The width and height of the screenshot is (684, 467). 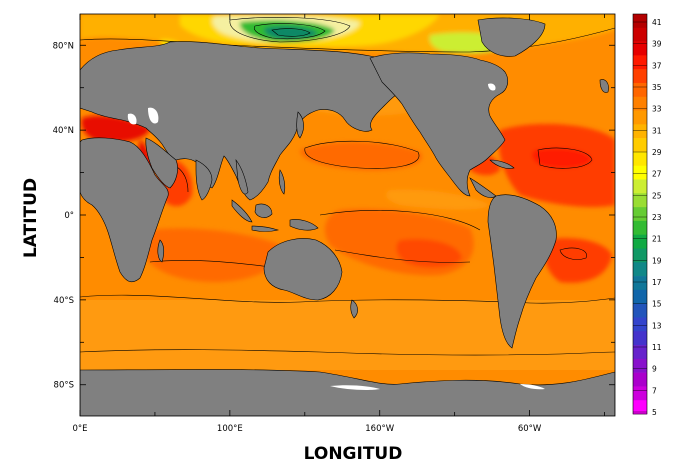 What do you see at coordinates (438, 199) in the screenshot?
I see `equatorial-lower` at bounding box center [438, 199].